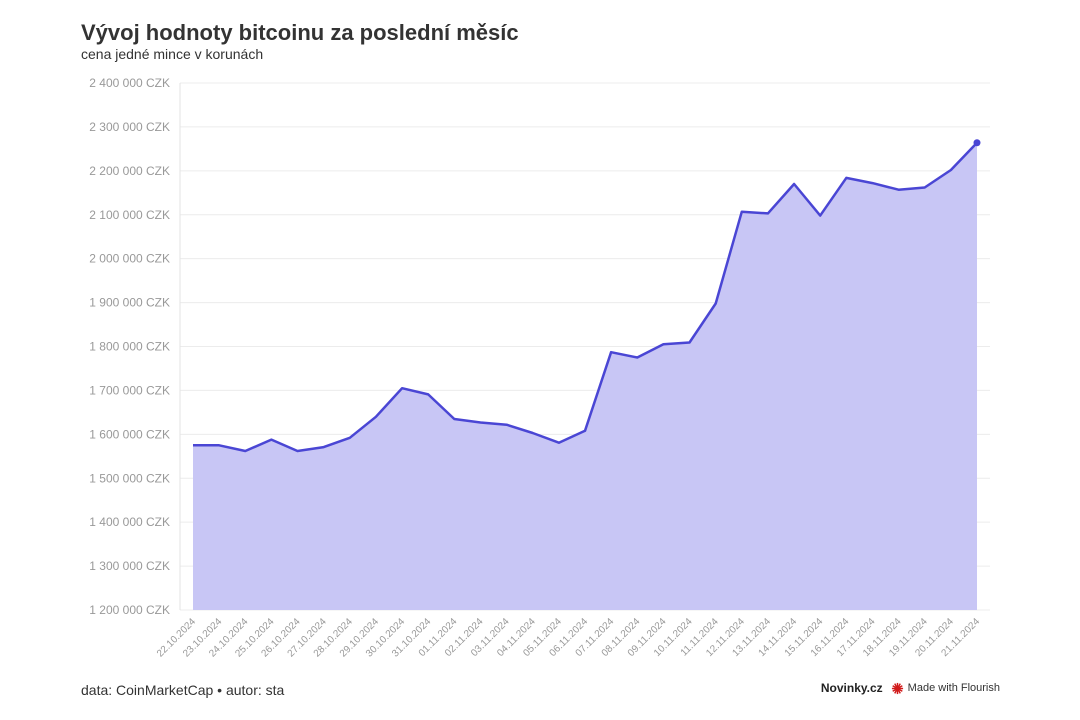 This screenshot has width=1080, height=720. What do you see at coordinates (129, 83) in the screenshot?
I see `y-tick-label: 2 400 000 CZK` at bounding box center [129, 83].